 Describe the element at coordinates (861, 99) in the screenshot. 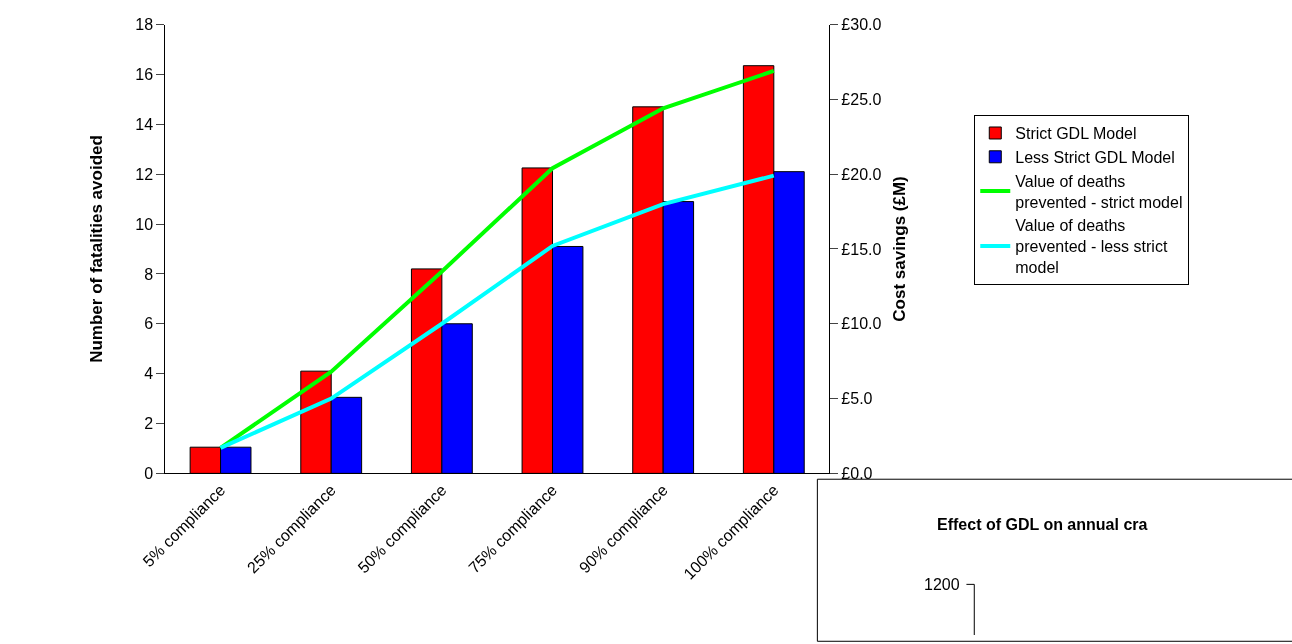

I see `y2-tick-label: £25.0` at that location.